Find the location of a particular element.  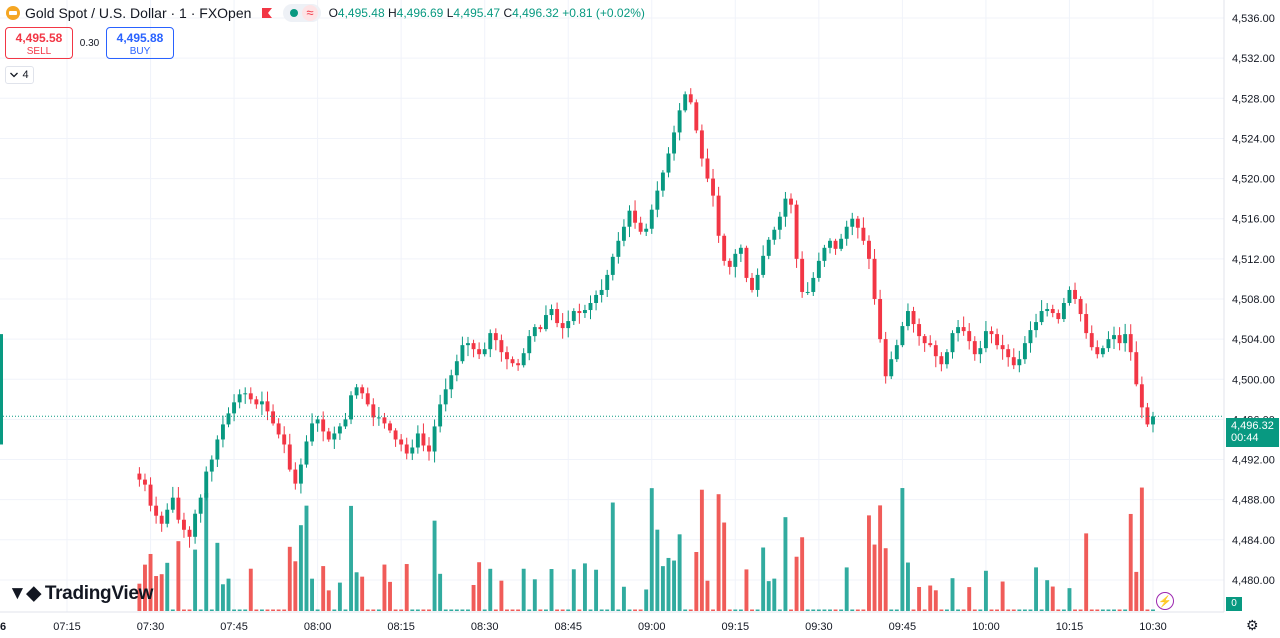

symbol-title: Gold Spot / U.S. Dollar · 1 · FXOpen is located at coordinates (138, 13).